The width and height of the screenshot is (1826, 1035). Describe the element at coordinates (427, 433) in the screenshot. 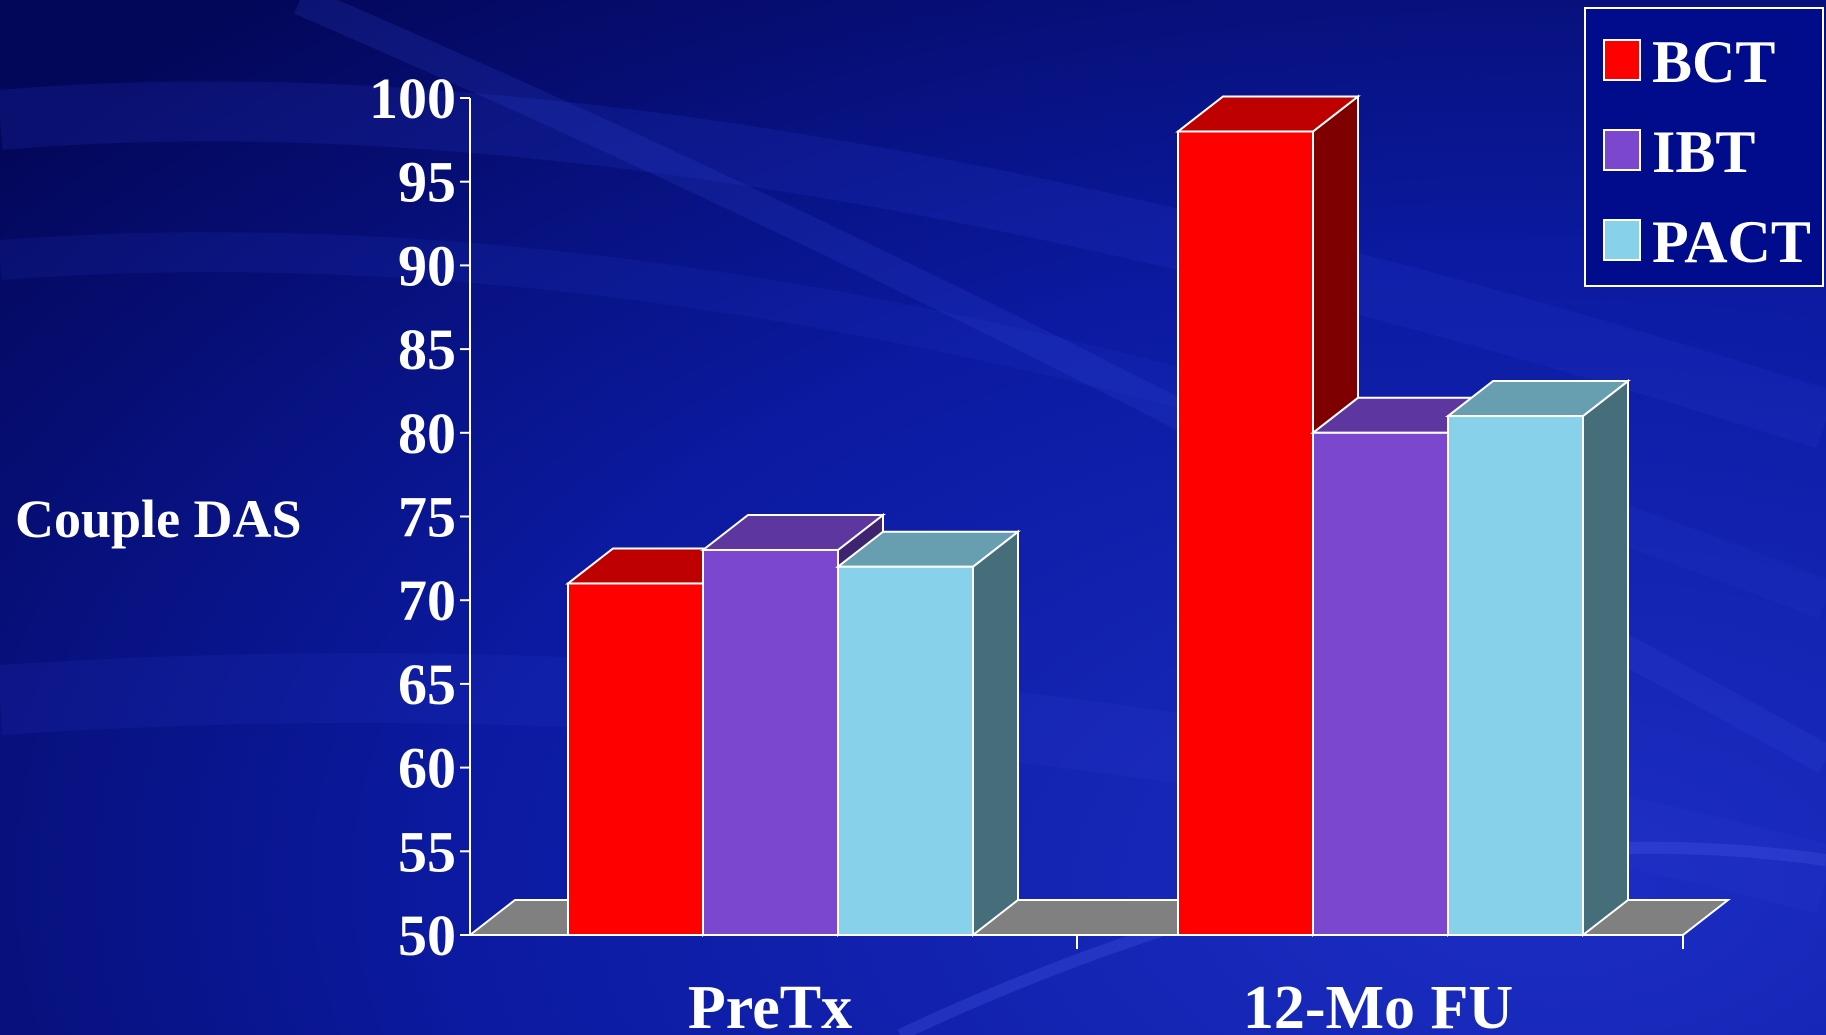

I see `y-tick-label: 80` at that location.